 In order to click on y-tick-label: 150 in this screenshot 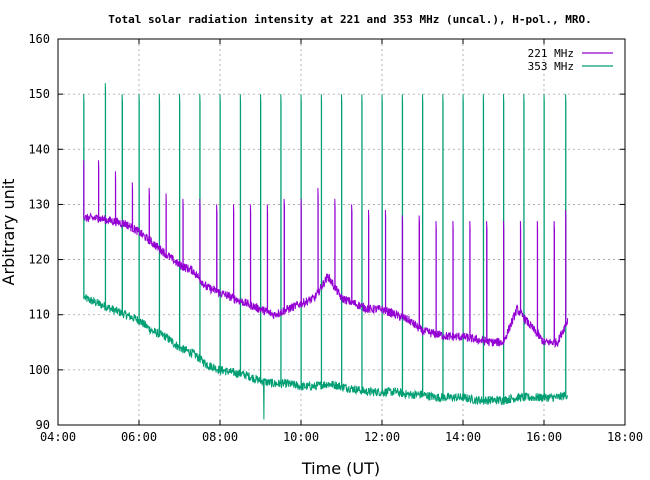, I will do `click(39, 94)`.